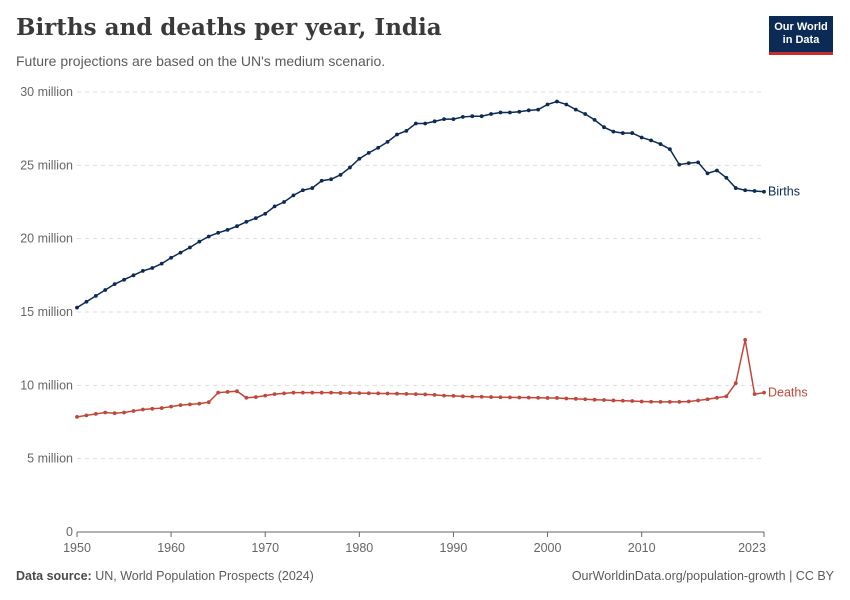  What do you see at coordinates (265, 548) in the screenshot?
I see `x-tick-label: 1970` at bounding box center [265, 548].